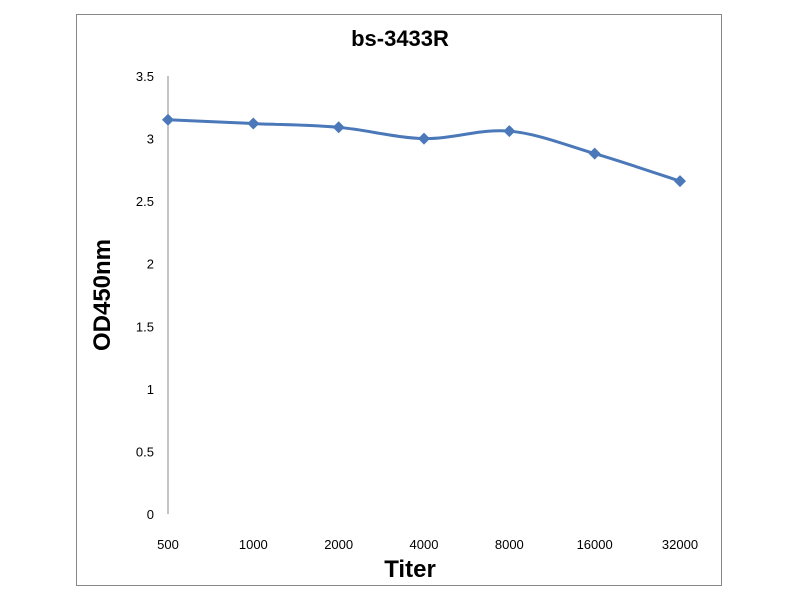 This screenshot has width=800, height=600. Describe the element at coordinates (150, 389) in the screenshot. I see `y-tick-label: 1` at that location.